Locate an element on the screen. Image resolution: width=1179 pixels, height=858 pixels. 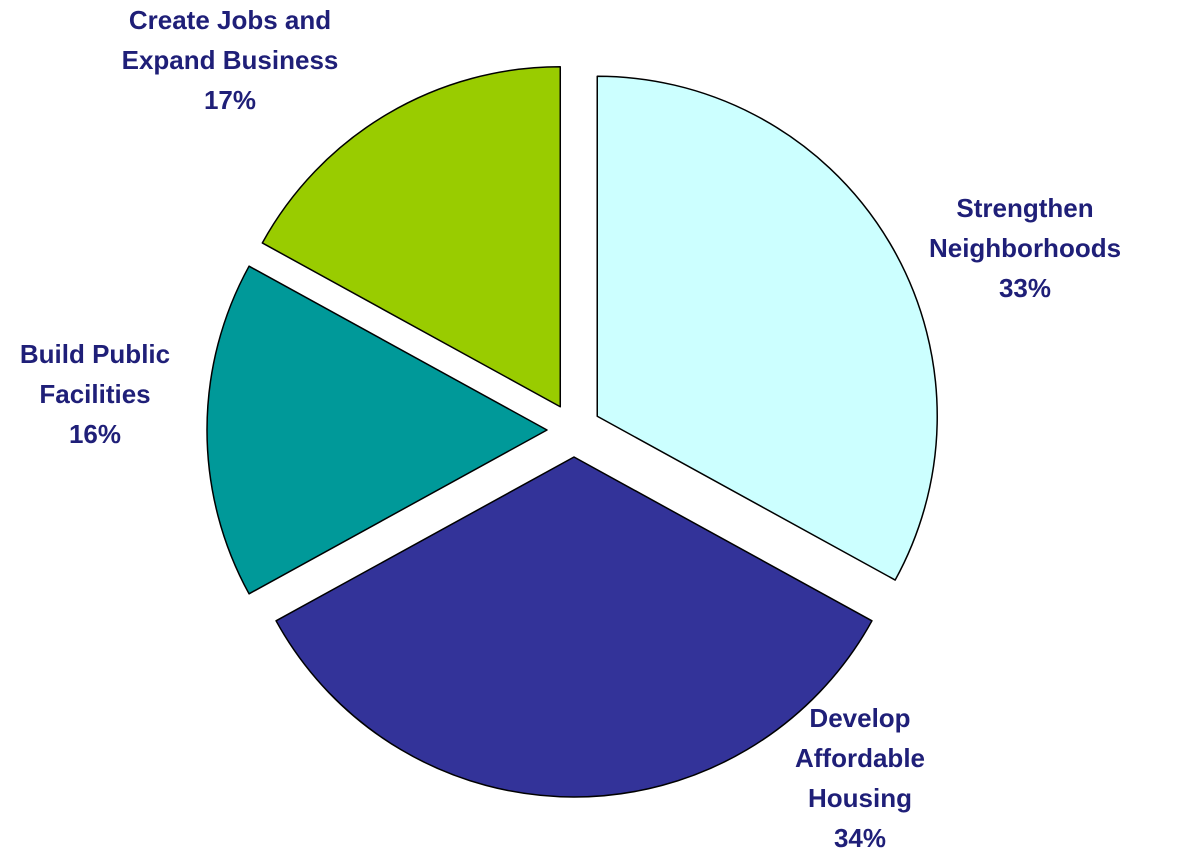
slice-percent: 33% is located at coordinates (1025, 288).